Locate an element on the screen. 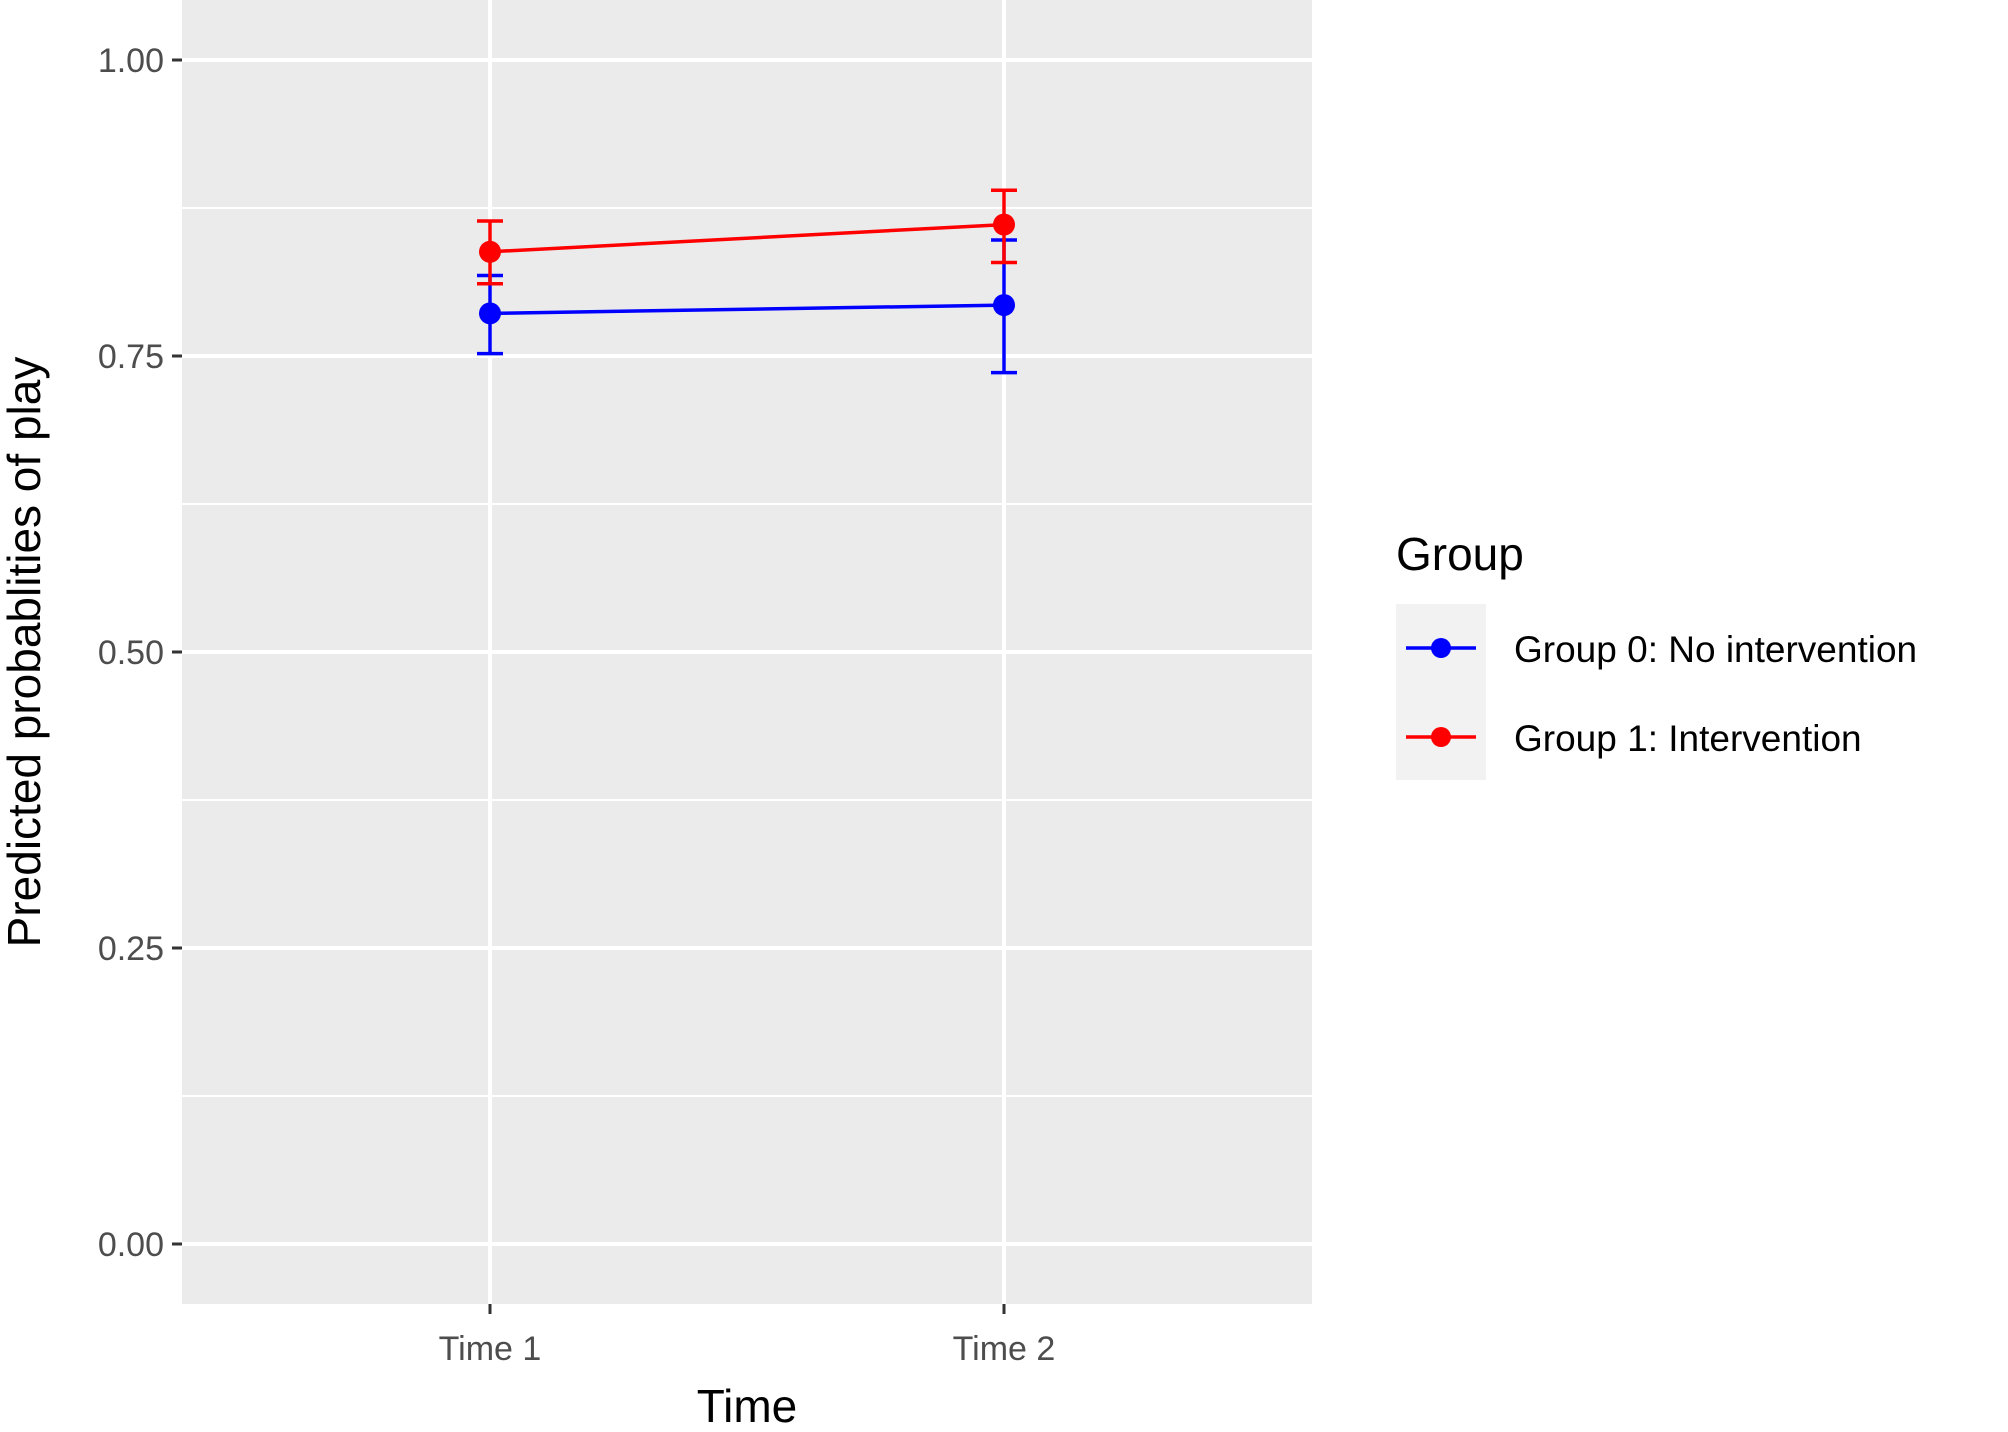 The width and height of the screenshot is (2008, 1432). series-layer is located at coordinates (747, 281).